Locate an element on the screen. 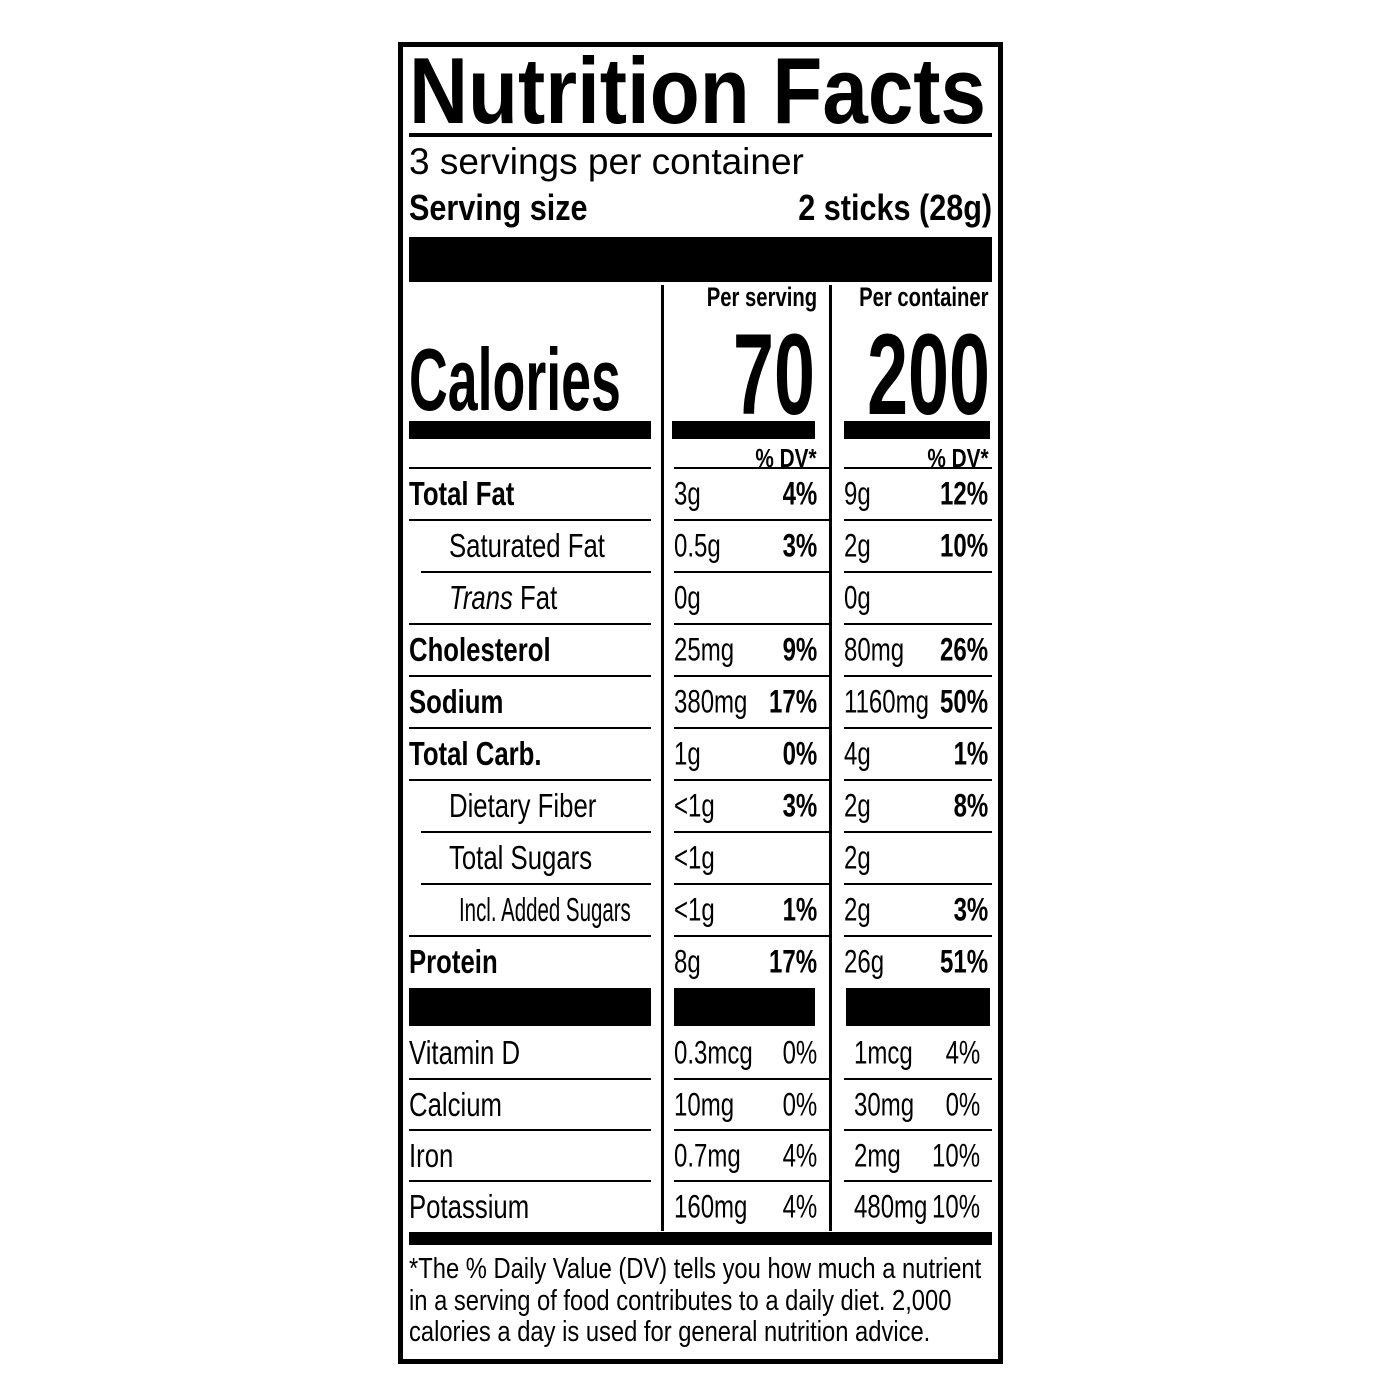  nutrient-row-sodium: Sodium 380mg 17% 1160mg 50% is located at coordinates (700, 701).